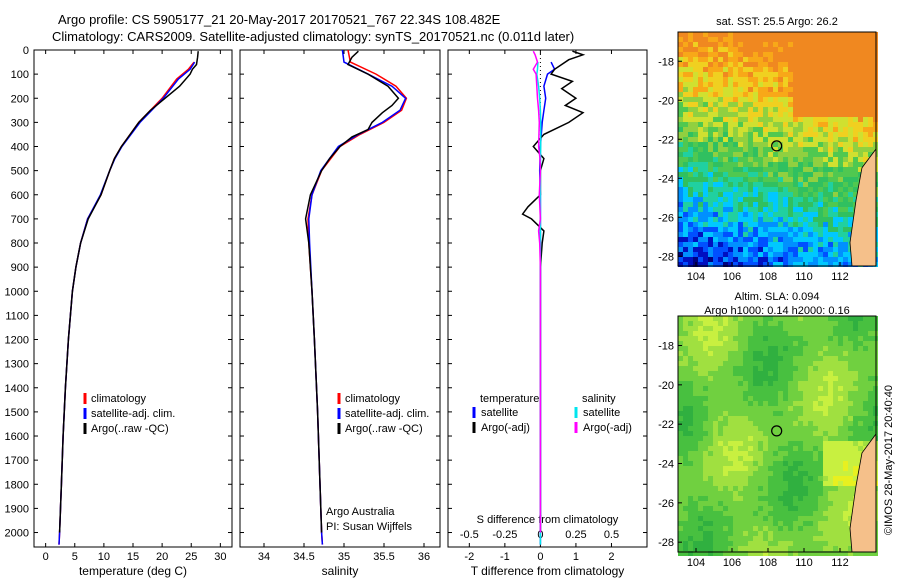 Image resolution: width=900 pixels, height=580 pixels. What do you see at coordinates (666, 543) in the screenshot?
I see `sla_map-ytick-label: -28` at bounding box center [666, 543].